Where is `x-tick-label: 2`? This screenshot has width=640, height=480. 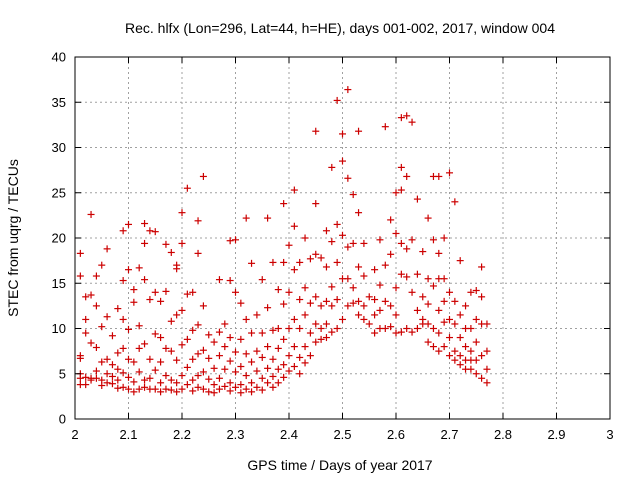
x-tick-label: 2 is located at coordinates (74, 434).